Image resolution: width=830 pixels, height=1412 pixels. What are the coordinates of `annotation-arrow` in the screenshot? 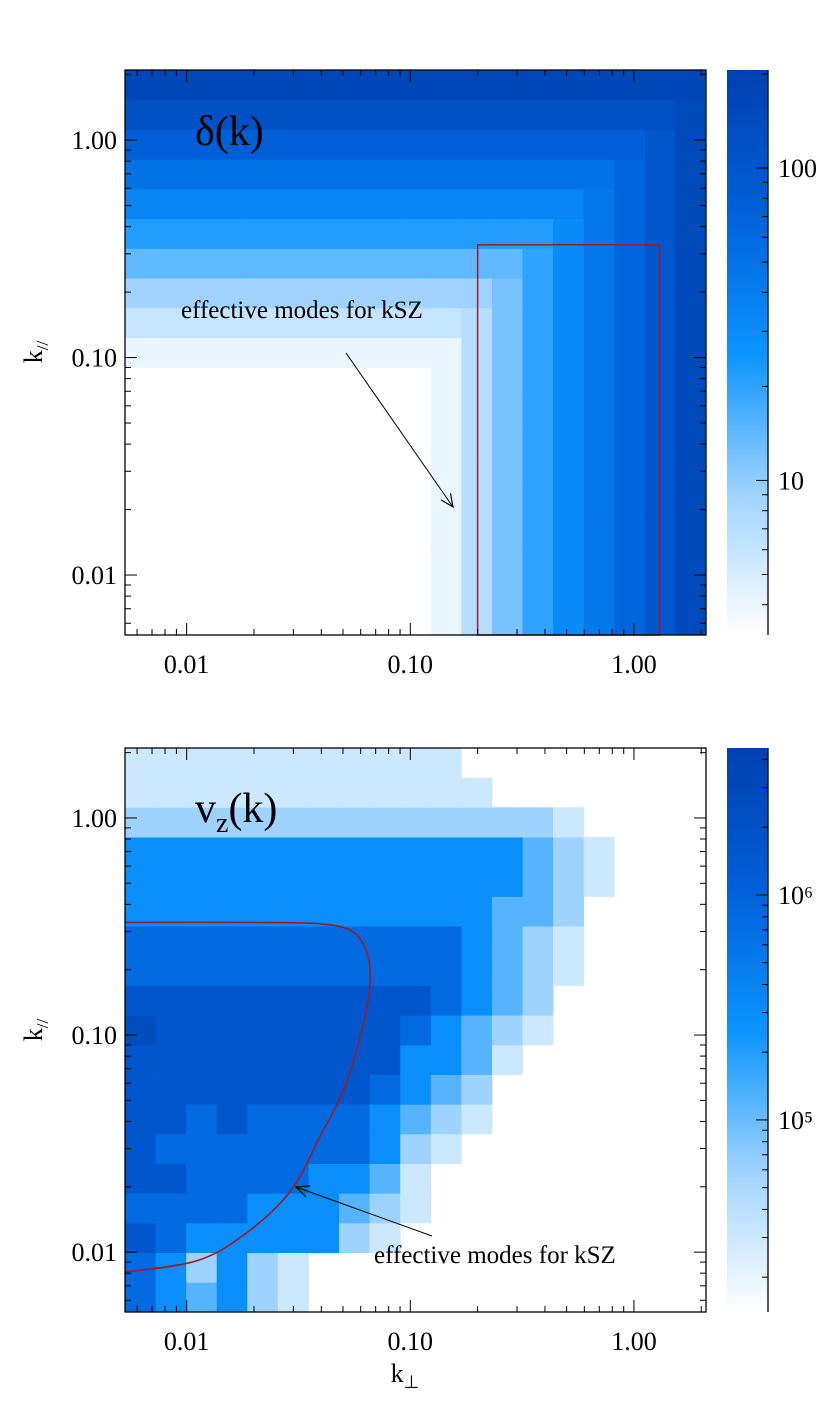 It's located at (364, 1212).